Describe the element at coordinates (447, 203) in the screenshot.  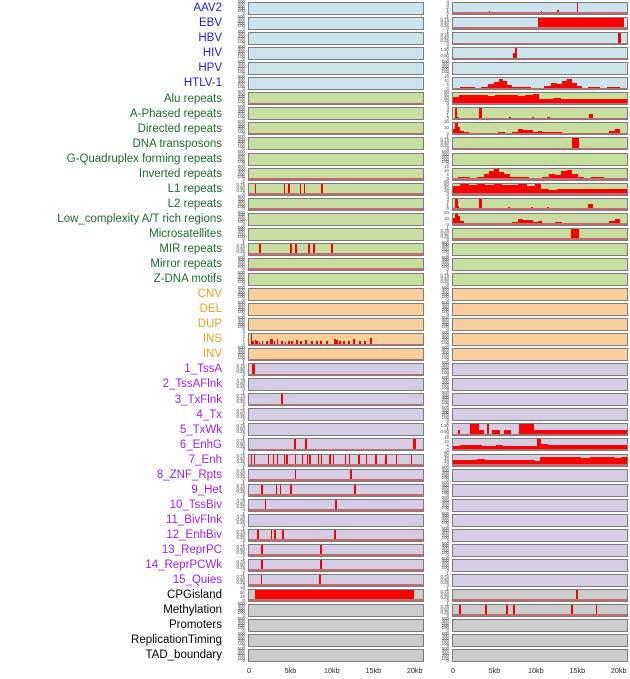
I see `right-y-tick: 2` at that location.